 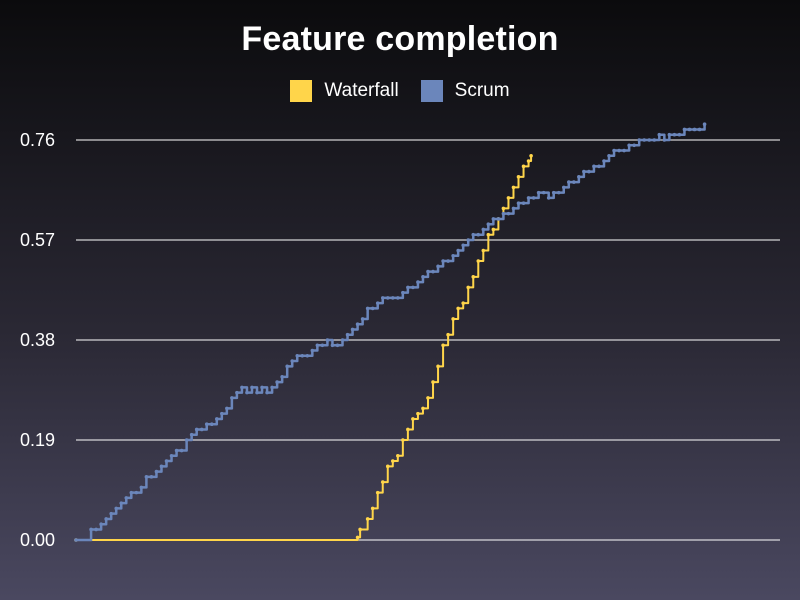 I want to click on legend-item-waterfall: Waterfall, so click(x=344, y=91).